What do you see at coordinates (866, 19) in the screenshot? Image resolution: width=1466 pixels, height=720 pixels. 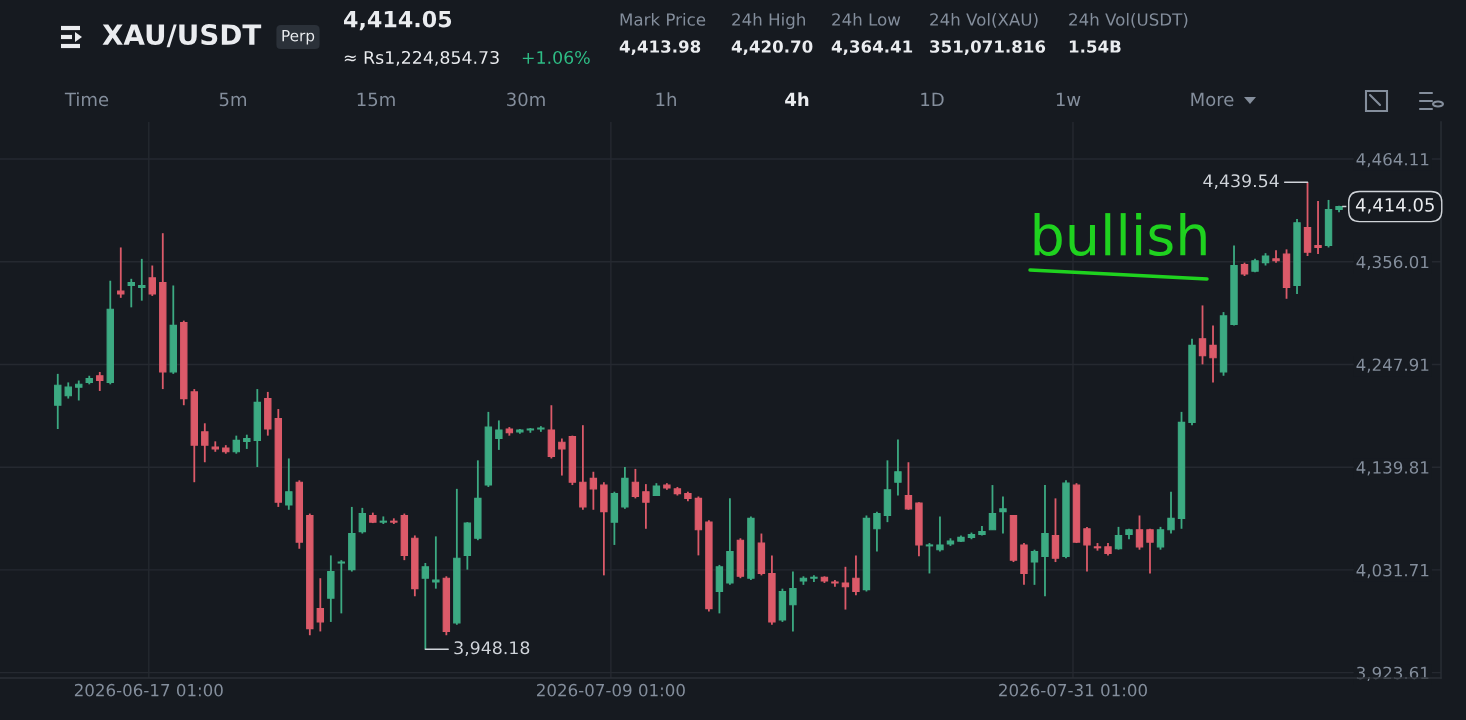 I see `text: 24h Low` at bounding box center [866, 19].